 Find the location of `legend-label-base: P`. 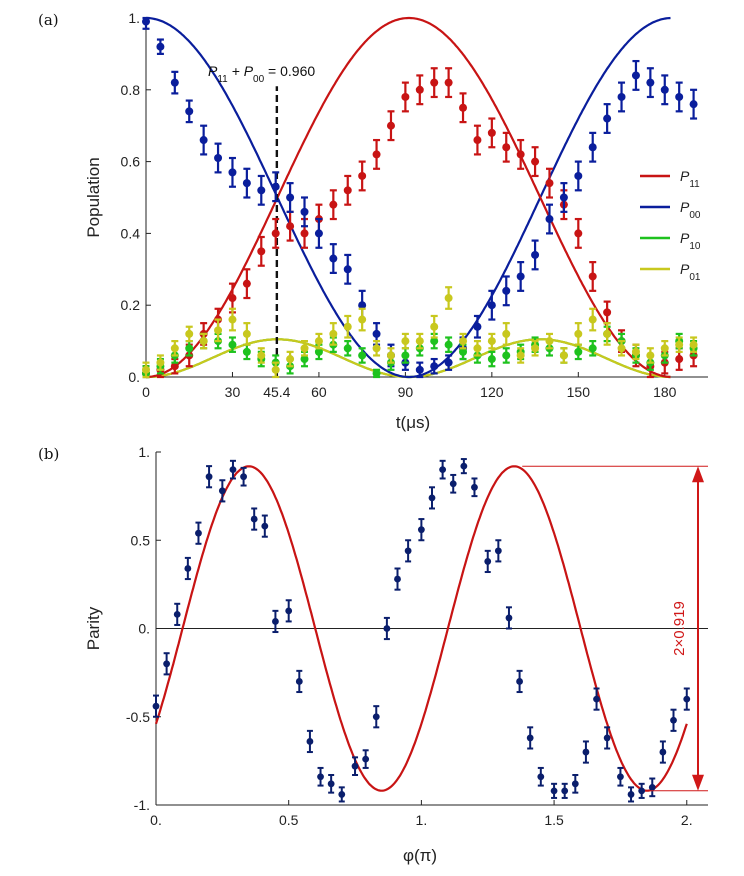

legend-label-base: P is located at coordinates (685, 269).